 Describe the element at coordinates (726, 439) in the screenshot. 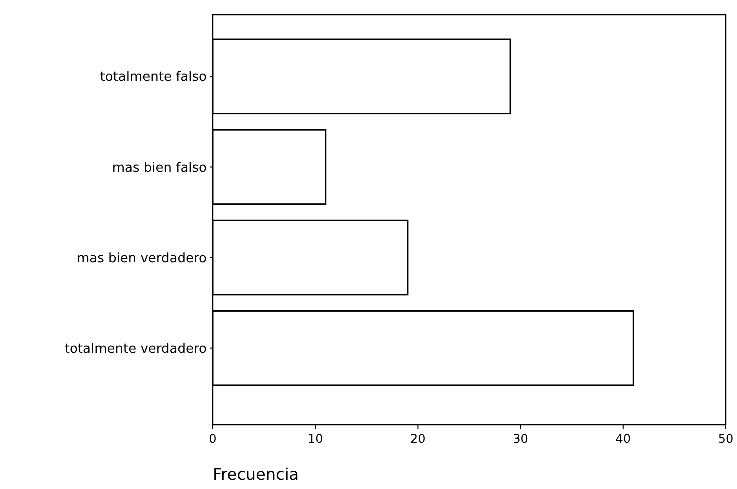

I see `x-tick-label: 50` at that location.